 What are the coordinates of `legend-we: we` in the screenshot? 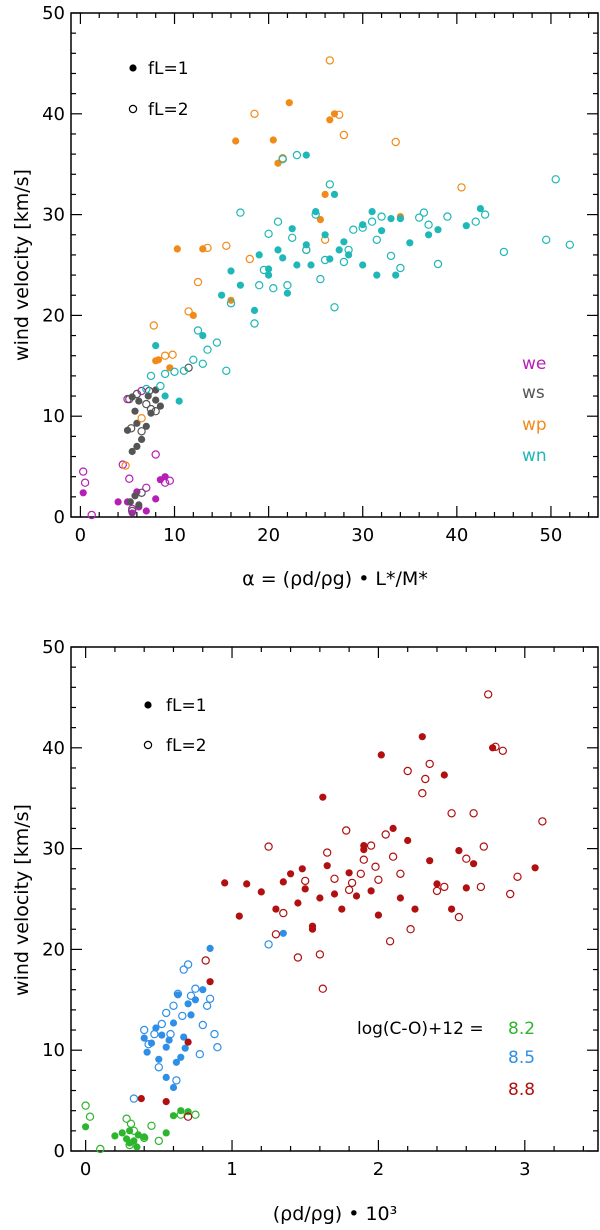 It's located at (534, 364).